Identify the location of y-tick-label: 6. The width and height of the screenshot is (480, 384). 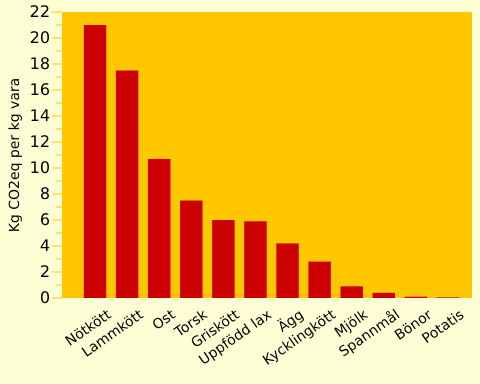
(45, 220).